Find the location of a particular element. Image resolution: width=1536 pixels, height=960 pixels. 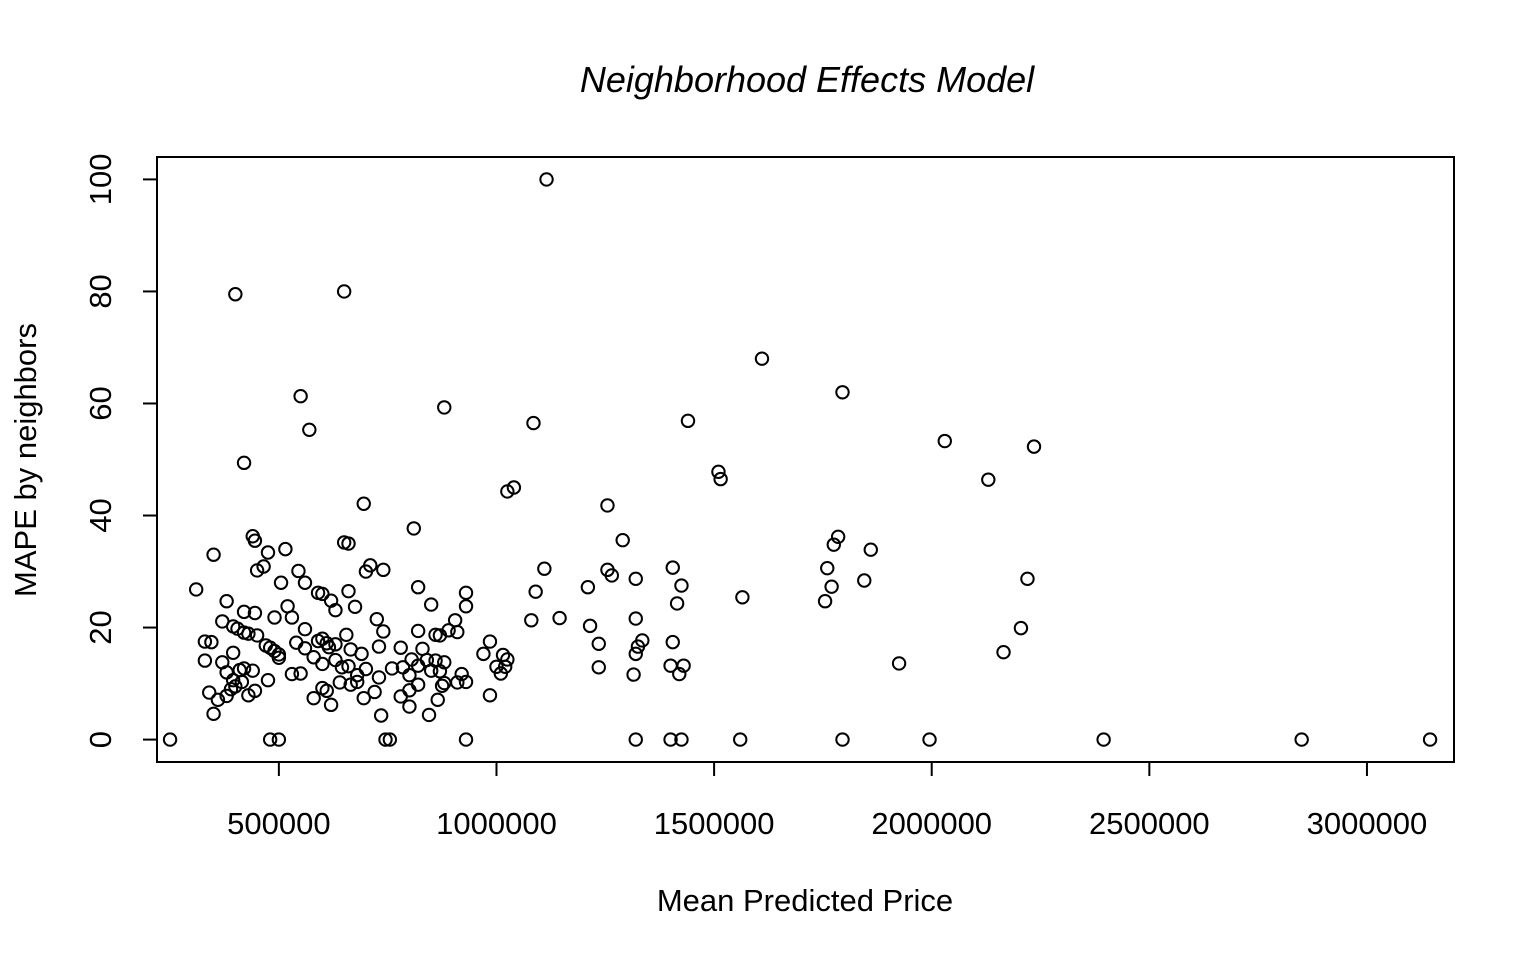

x-tick-label: 1000000 is located at coordinates (496, 823).